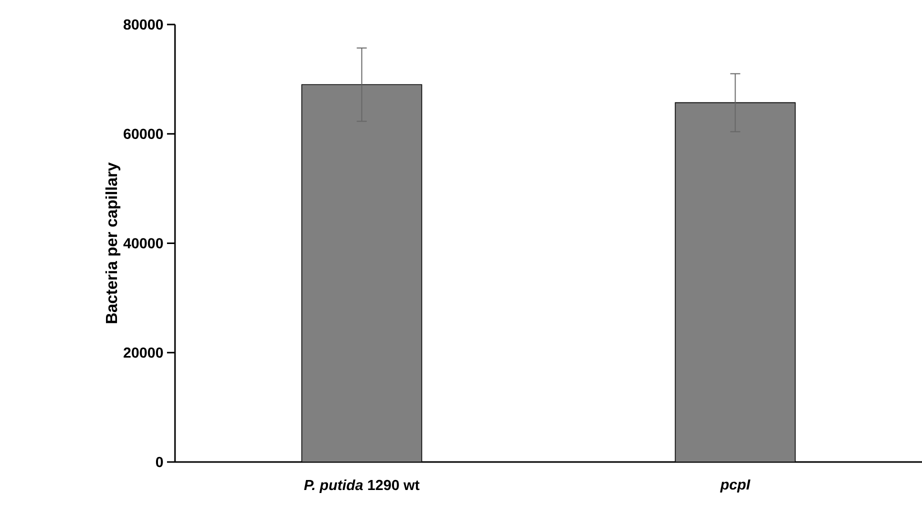  Describe the element at coordinates (735, 486) in the screenshot. I see `x-tick-label: pcpI` at that location.